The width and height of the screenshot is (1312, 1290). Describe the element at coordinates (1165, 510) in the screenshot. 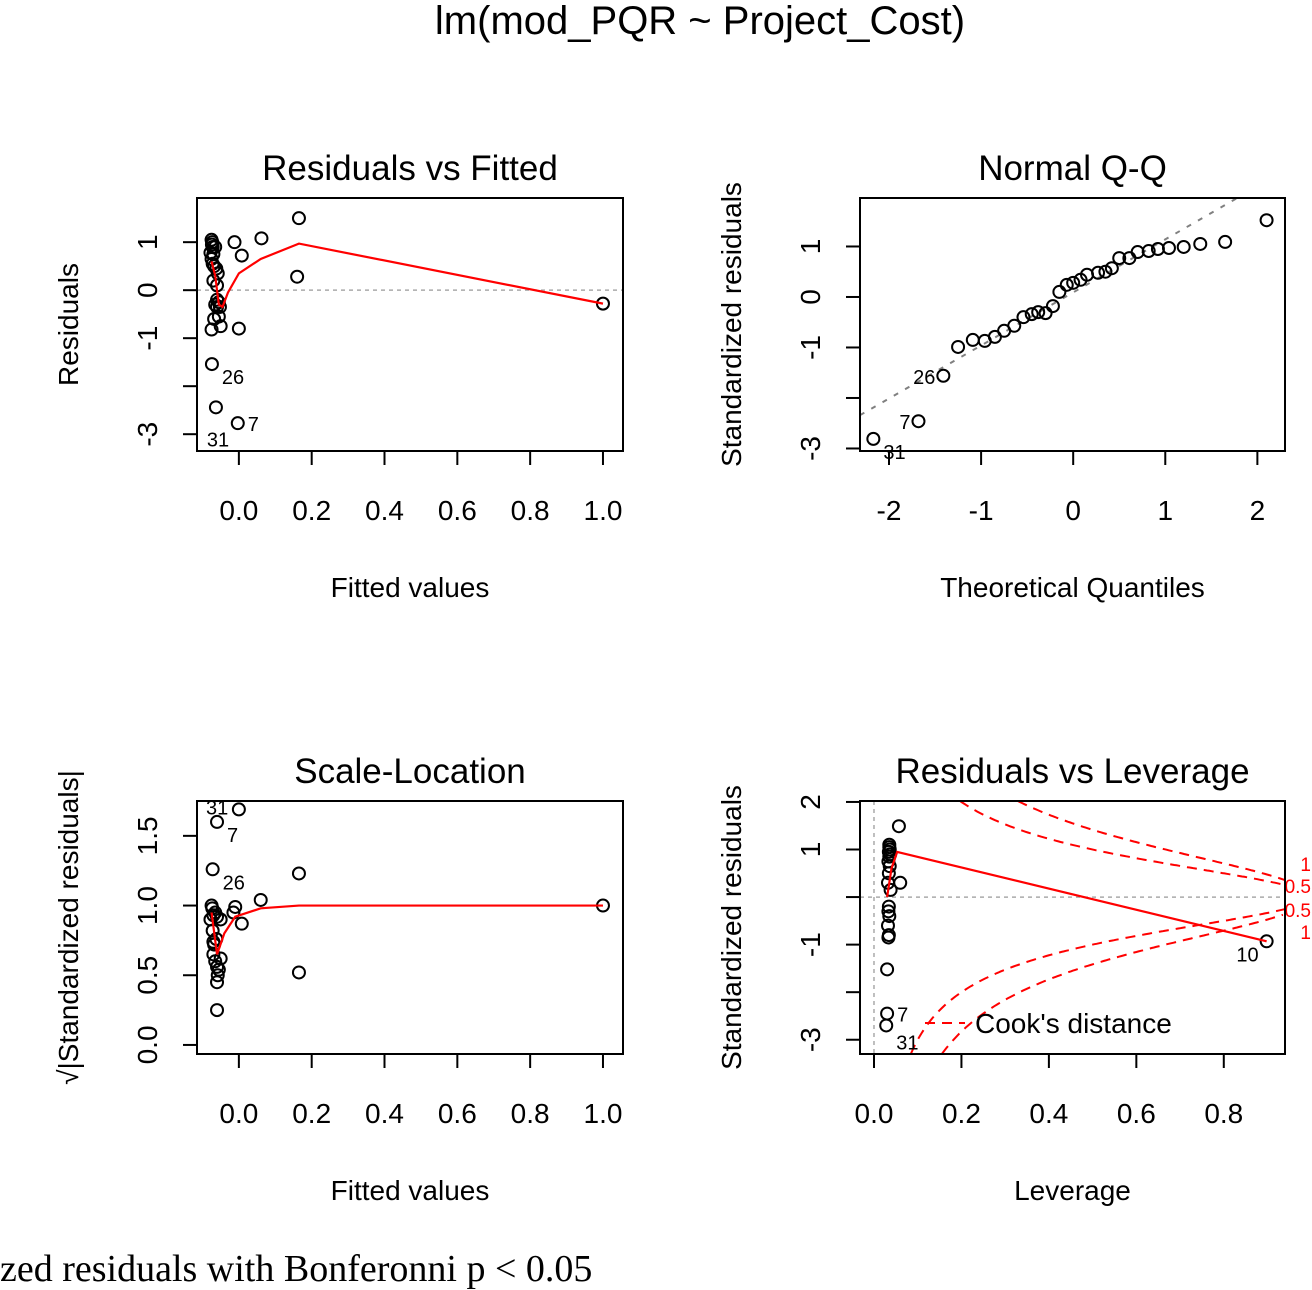

I see `x-tick-label: 1` at that location.